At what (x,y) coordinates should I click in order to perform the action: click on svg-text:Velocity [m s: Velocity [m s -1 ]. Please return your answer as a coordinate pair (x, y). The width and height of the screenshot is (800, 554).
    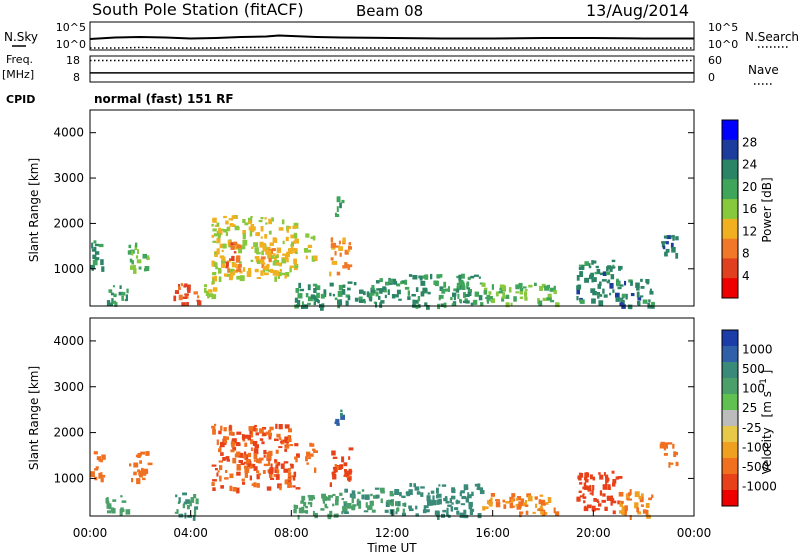
    Looking at the image, I should click on (764, 422).